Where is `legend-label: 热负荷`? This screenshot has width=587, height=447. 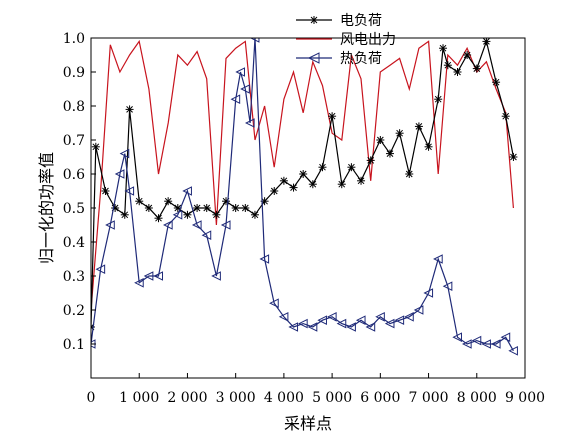 legend-label: 热负荷 is located at coordinates (361, 59).